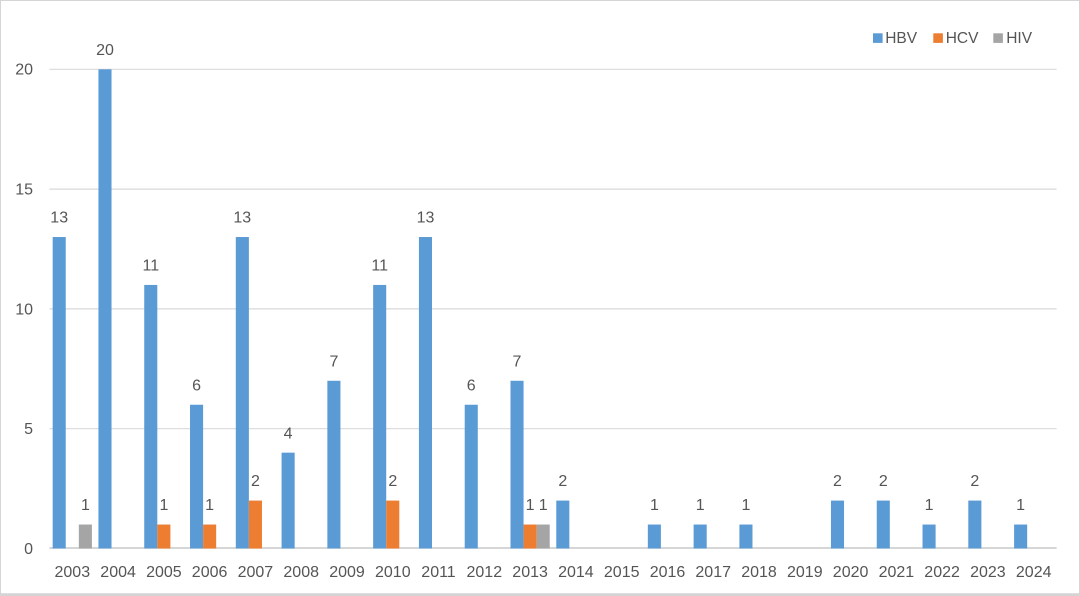  What do you see at coordinates (256, 572) in the screenshot?
I see `svg-text: 2007` at bounding box center [256, 572].